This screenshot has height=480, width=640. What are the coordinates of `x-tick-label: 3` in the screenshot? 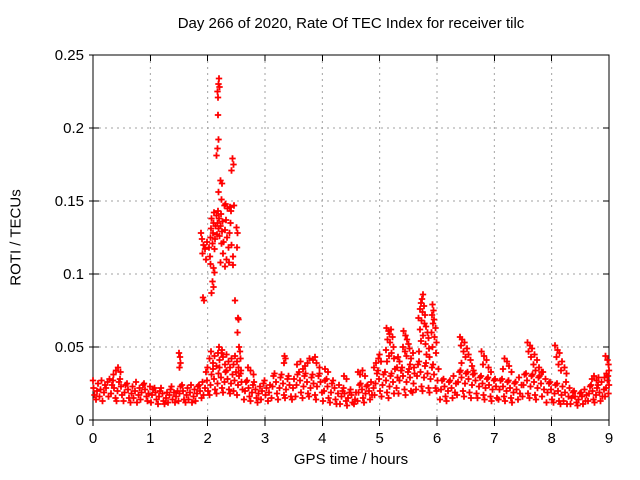 It's located at (265, 438).